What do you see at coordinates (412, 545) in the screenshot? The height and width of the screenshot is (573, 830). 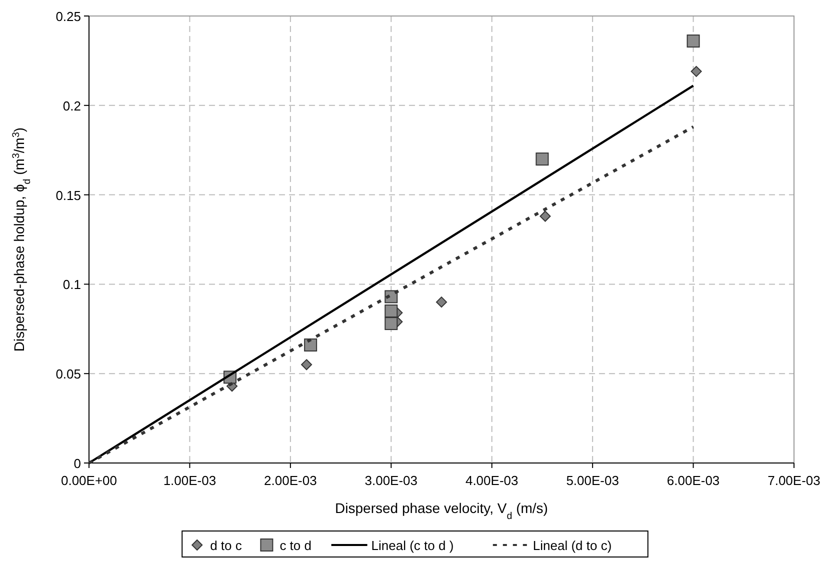 I see `legend-label: Lineal (c to d )` at bounding box center [412, 545].